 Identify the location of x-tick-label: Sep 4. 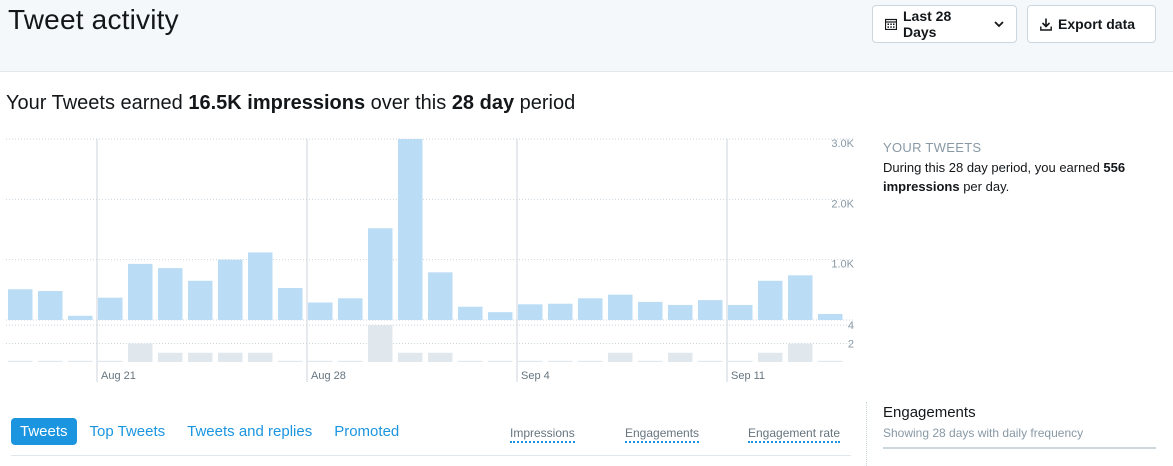
(535, 376).